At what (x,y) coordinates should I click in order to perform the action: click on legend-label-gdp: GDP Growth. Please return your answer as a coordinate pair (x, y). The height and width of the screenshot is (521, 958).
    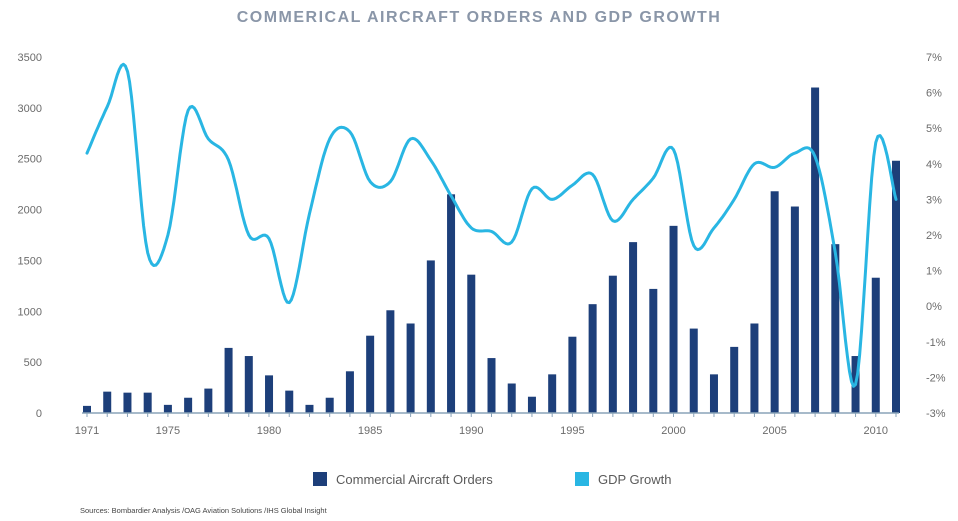
    Looking at the image, I should click on (634, 479).